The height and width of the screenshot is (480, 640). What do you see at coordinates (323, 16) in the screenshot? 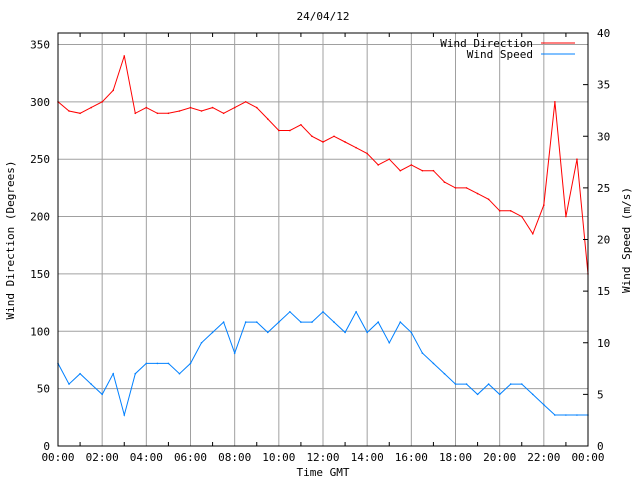
I see `chart-title: 24/04/12` at bounding box center [323, 16].